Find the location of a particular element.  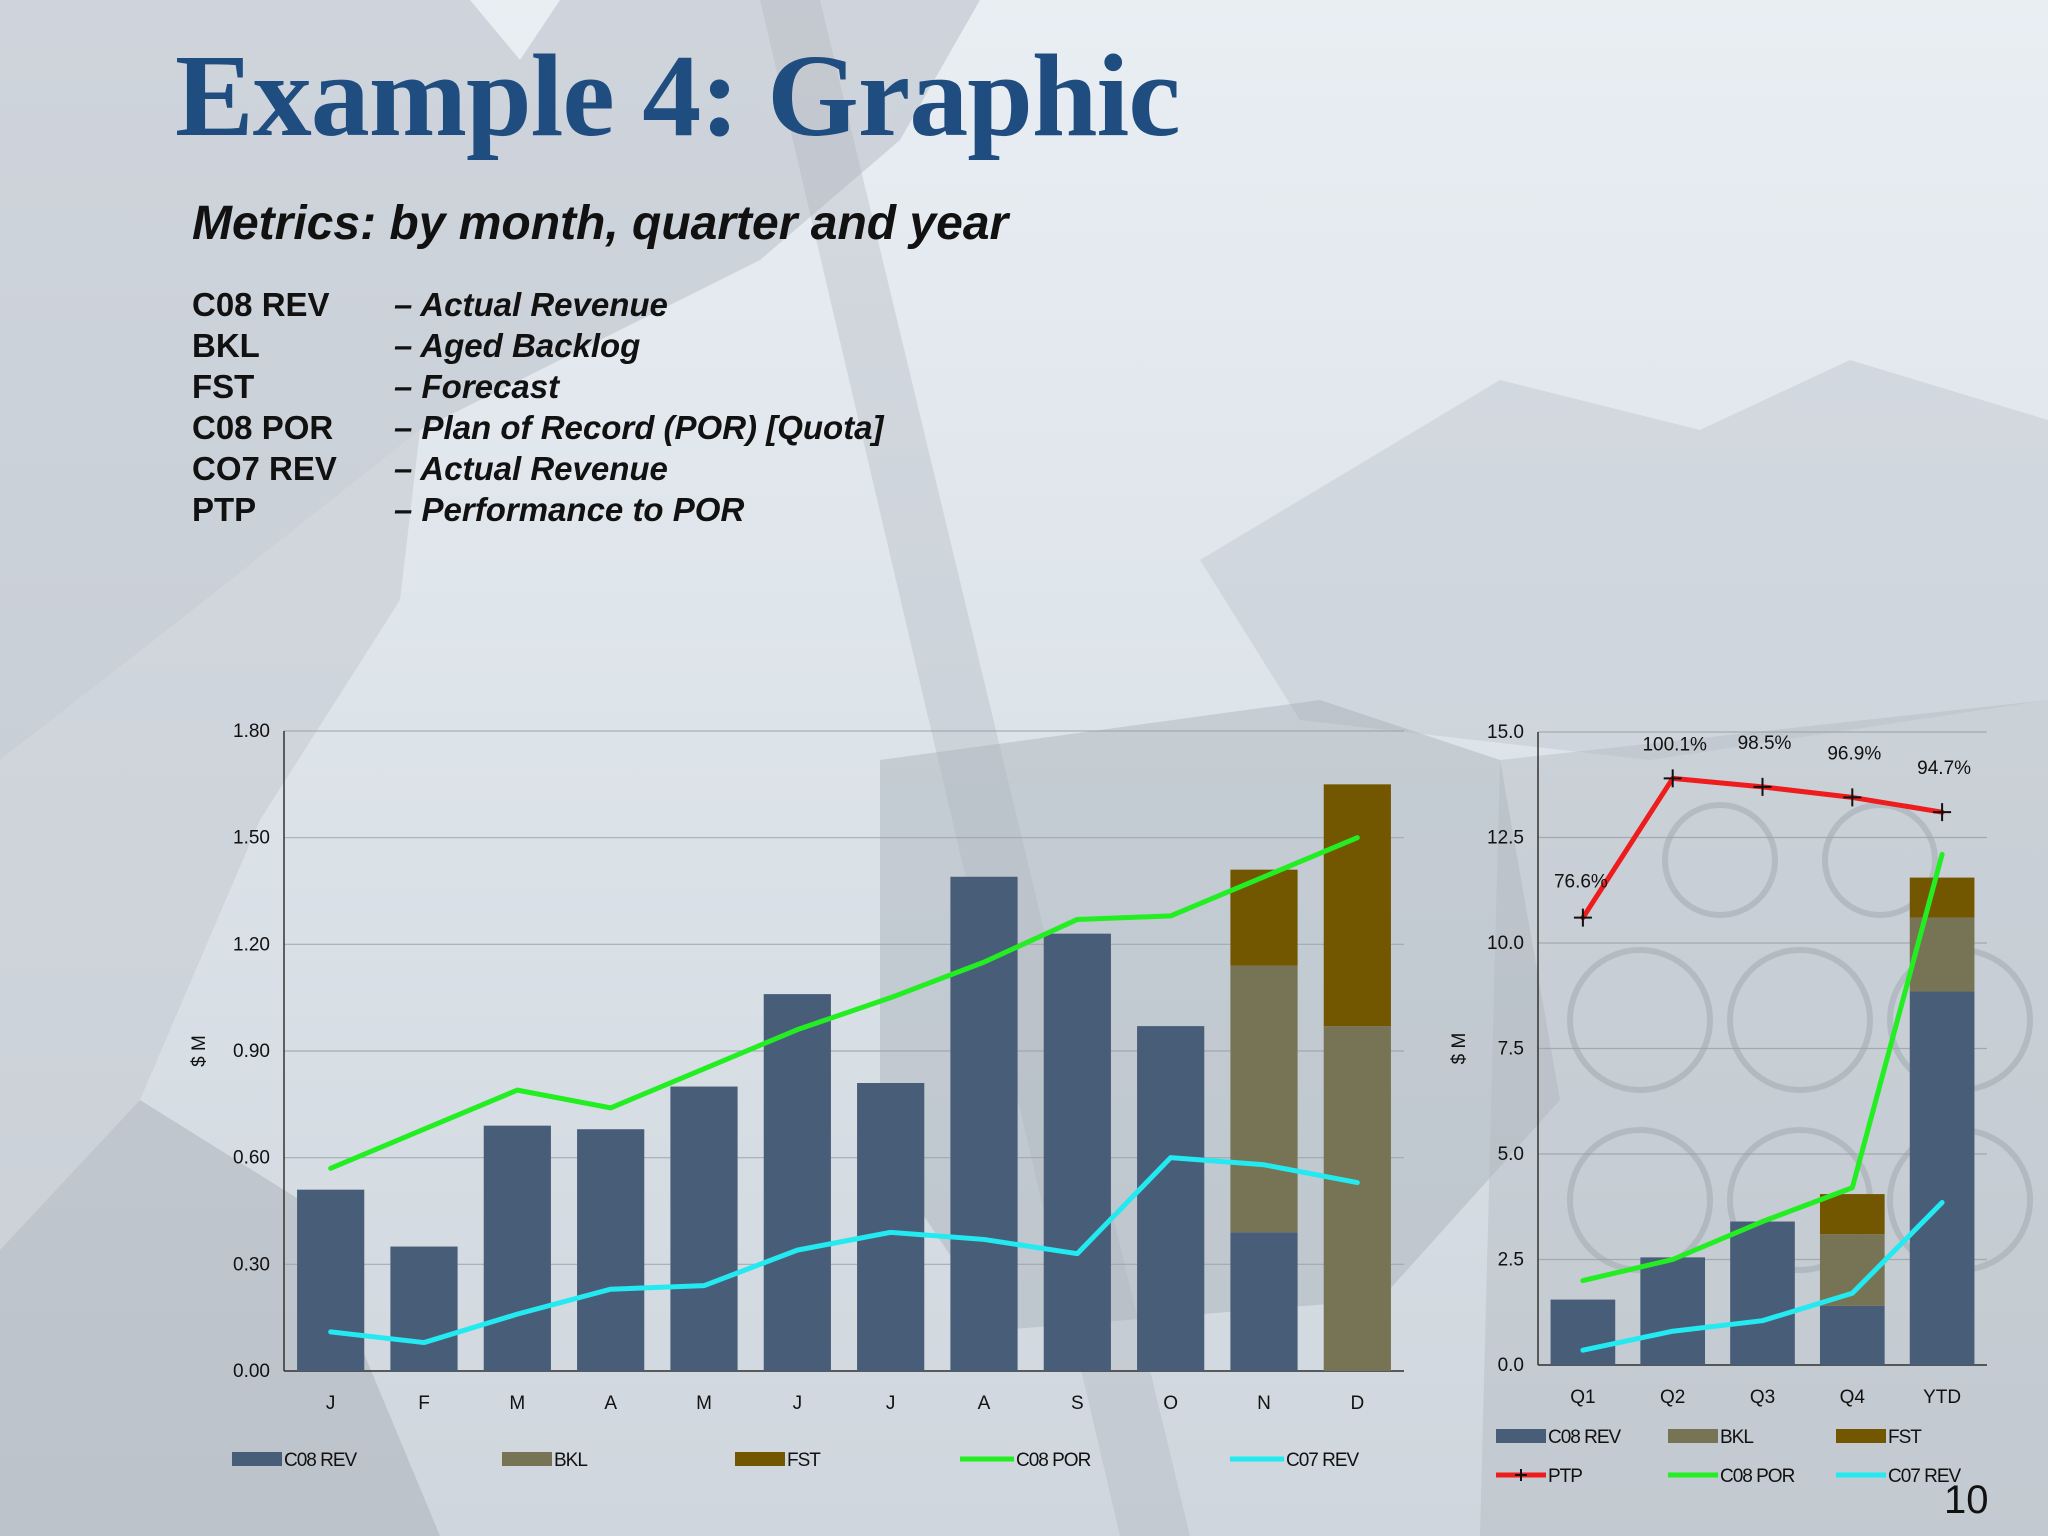

legend-label-c08-rev: C08 REV is located at coordinates (321, 1460).